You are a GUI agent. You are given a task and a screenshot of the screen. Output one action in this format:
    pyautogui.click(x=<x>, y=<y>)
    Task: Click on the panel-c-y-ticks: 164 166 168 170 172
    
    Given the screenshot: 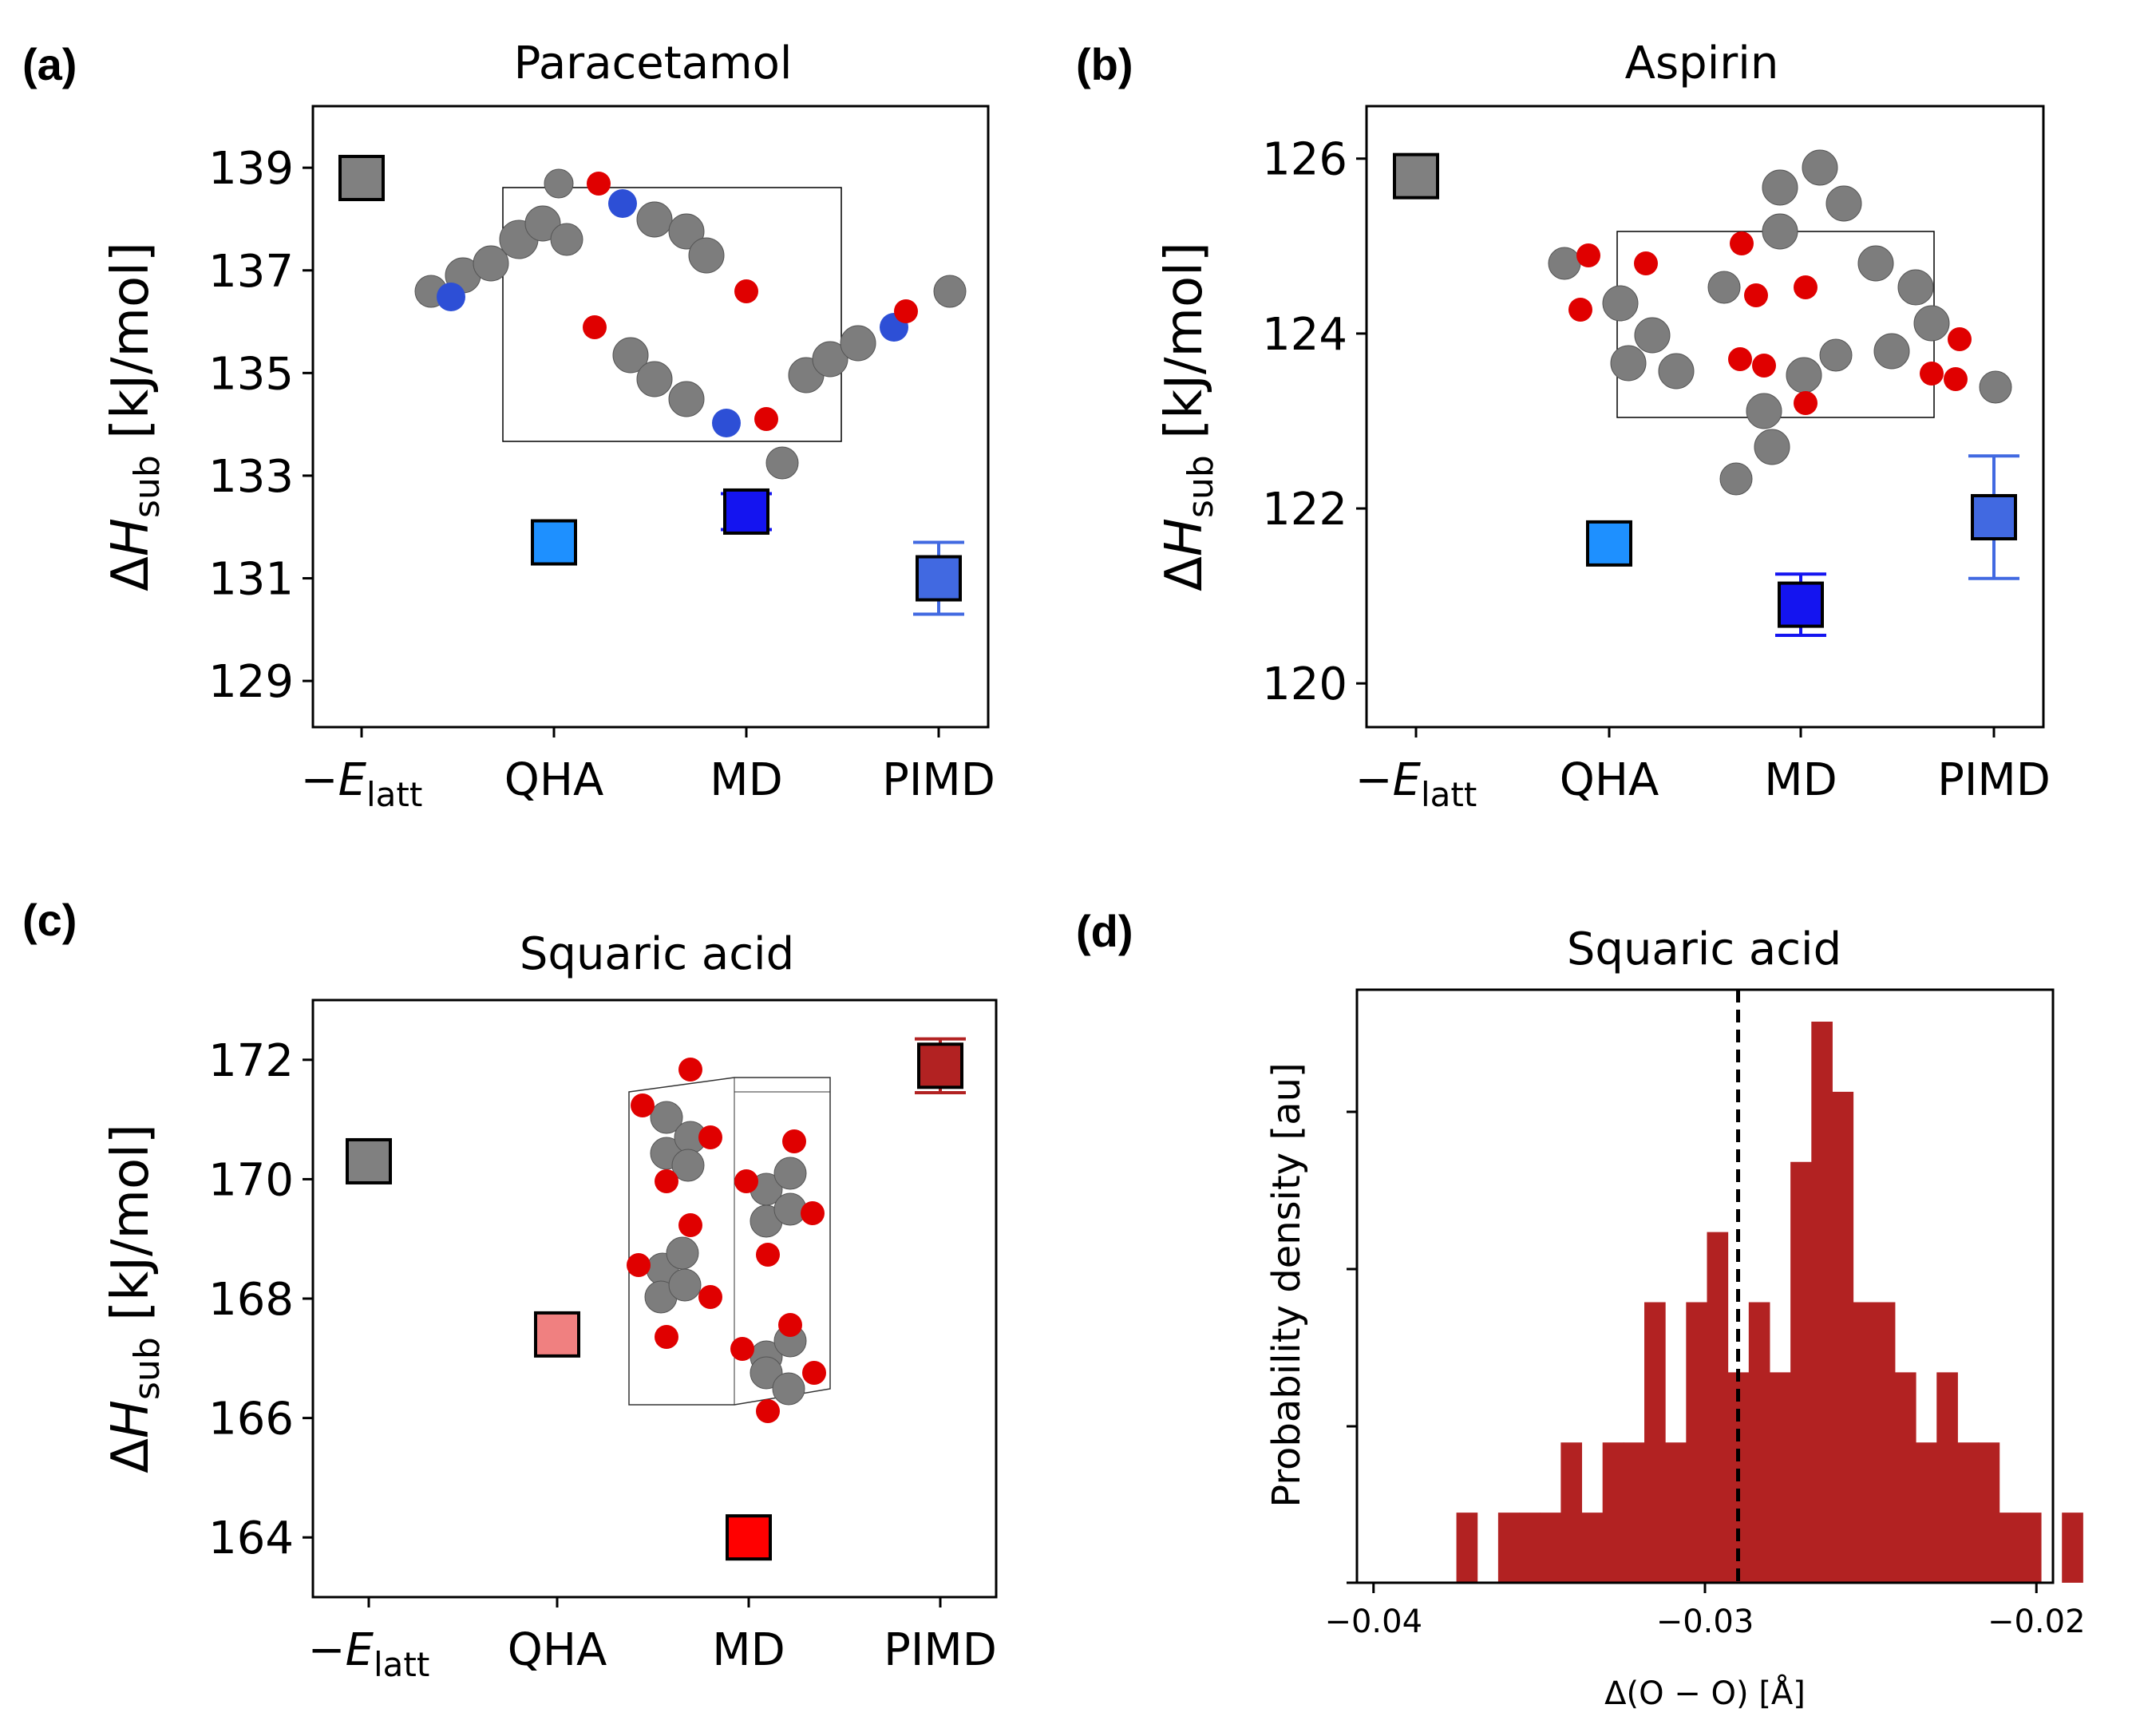 What is the action you would take?
    pyautogui.click(x=260, y=1299)
    